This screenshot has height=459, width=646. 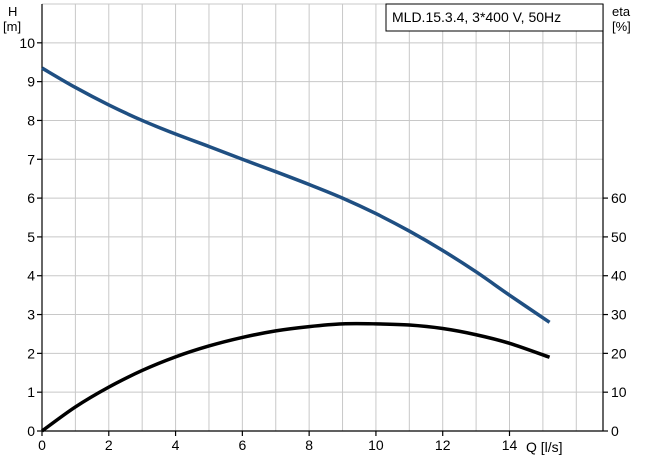 I want to click on x-tick-label: 14, so click(x=510, y=445).